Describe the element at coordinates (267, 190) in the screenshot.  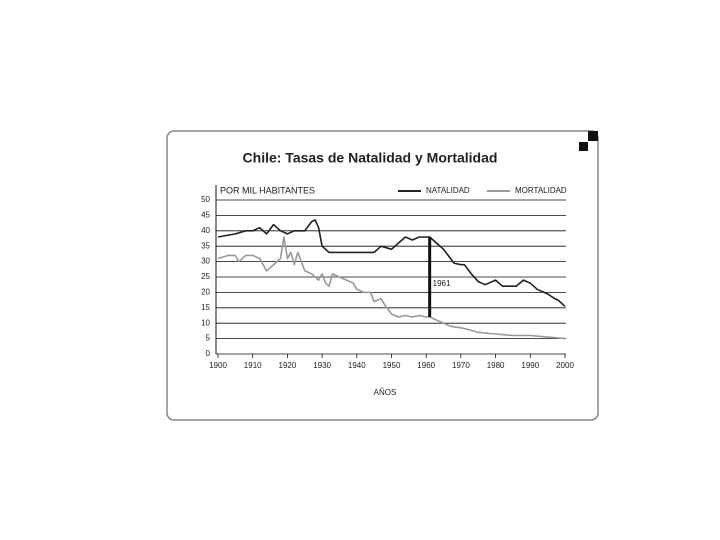
I see `y-axis-label: POR MIL HABITANTES` at that location.